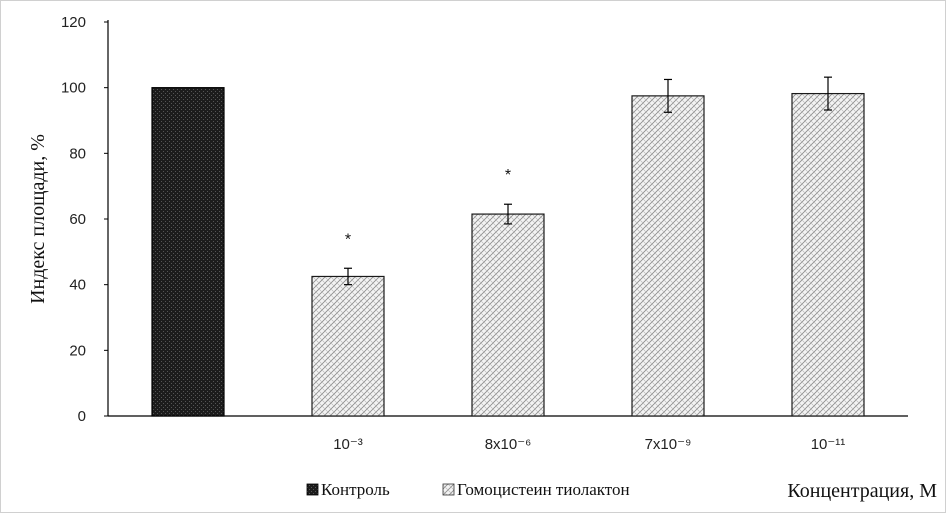  I want to click on y-axis: 0 20 40 60 80 100 120, so click(85, 219).